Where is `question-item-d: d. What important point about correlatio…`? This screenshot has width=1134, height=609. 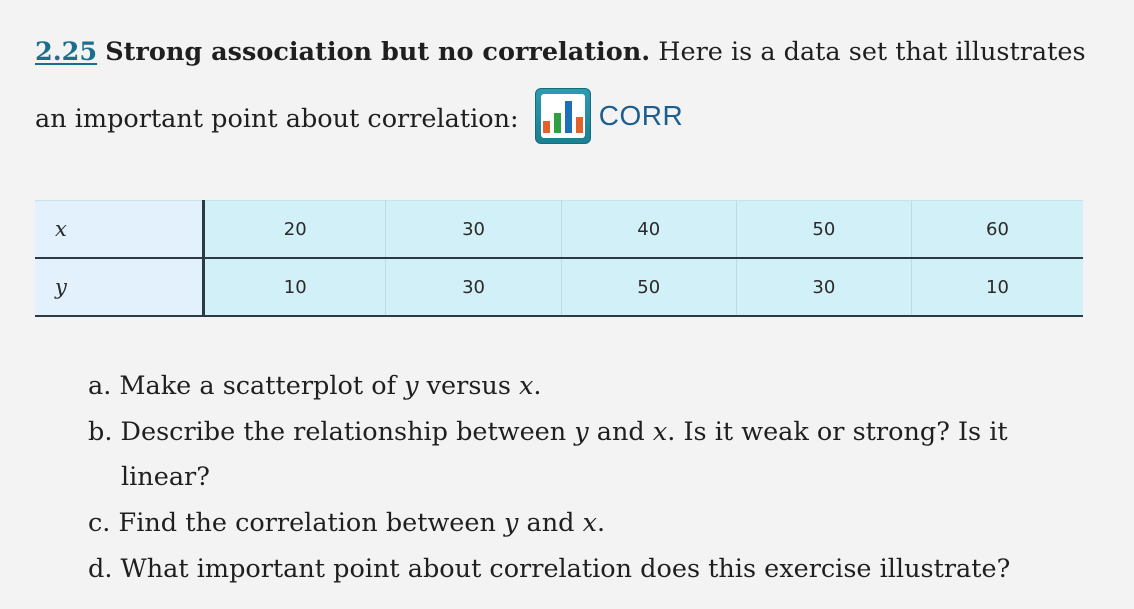 question-item-d: d. What important point about correlatio… is located at coordinates (593, 569).